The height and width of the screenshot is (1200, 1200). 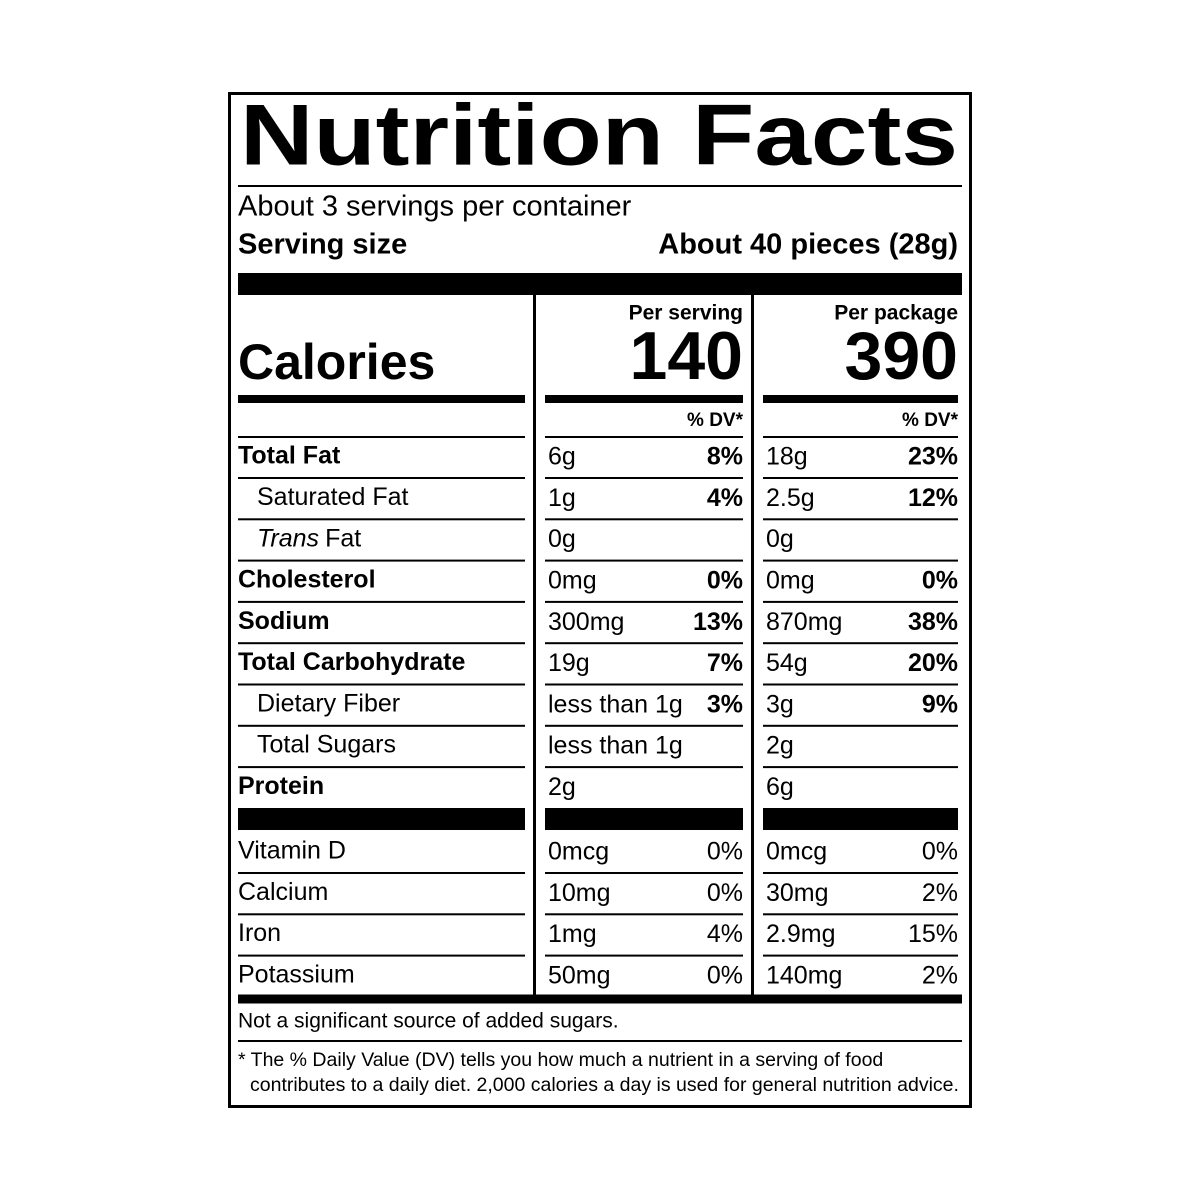 I want to click on amount: 140mg, so click(x=804, y=976).